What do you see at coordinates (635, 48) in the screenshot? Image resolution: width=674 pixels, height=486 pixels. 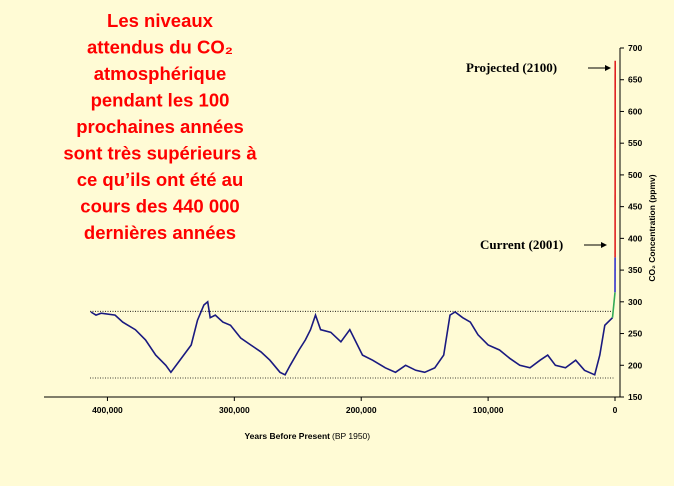 I see `y-tick-label: 700` at bounding box center [635, 48].